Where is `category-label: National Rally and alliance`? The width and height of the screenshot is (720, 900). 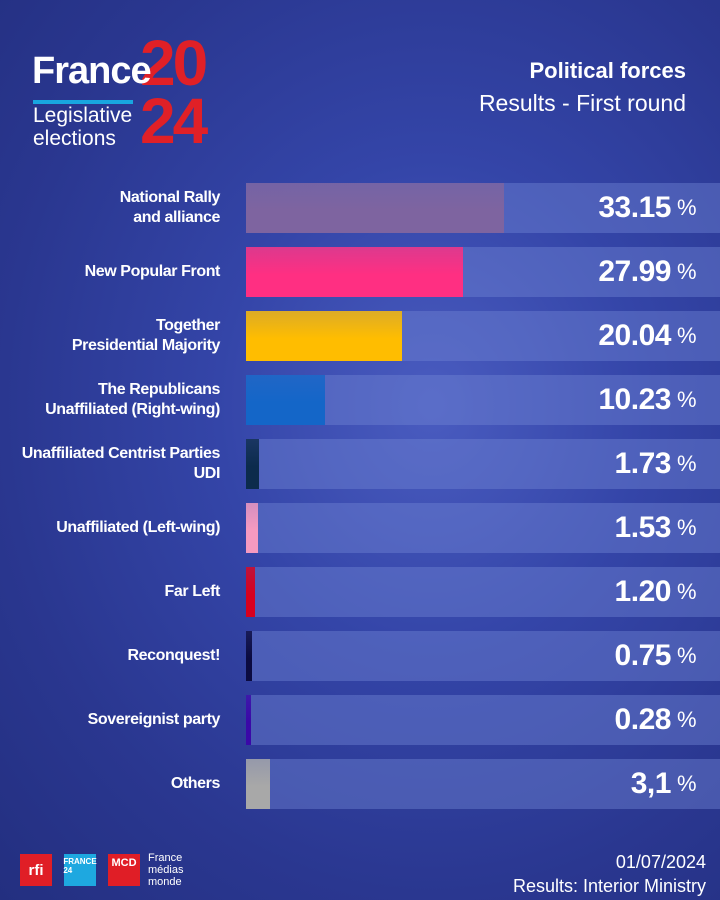
category-label: National Rally and alliance is located at coordinates (170, 207).